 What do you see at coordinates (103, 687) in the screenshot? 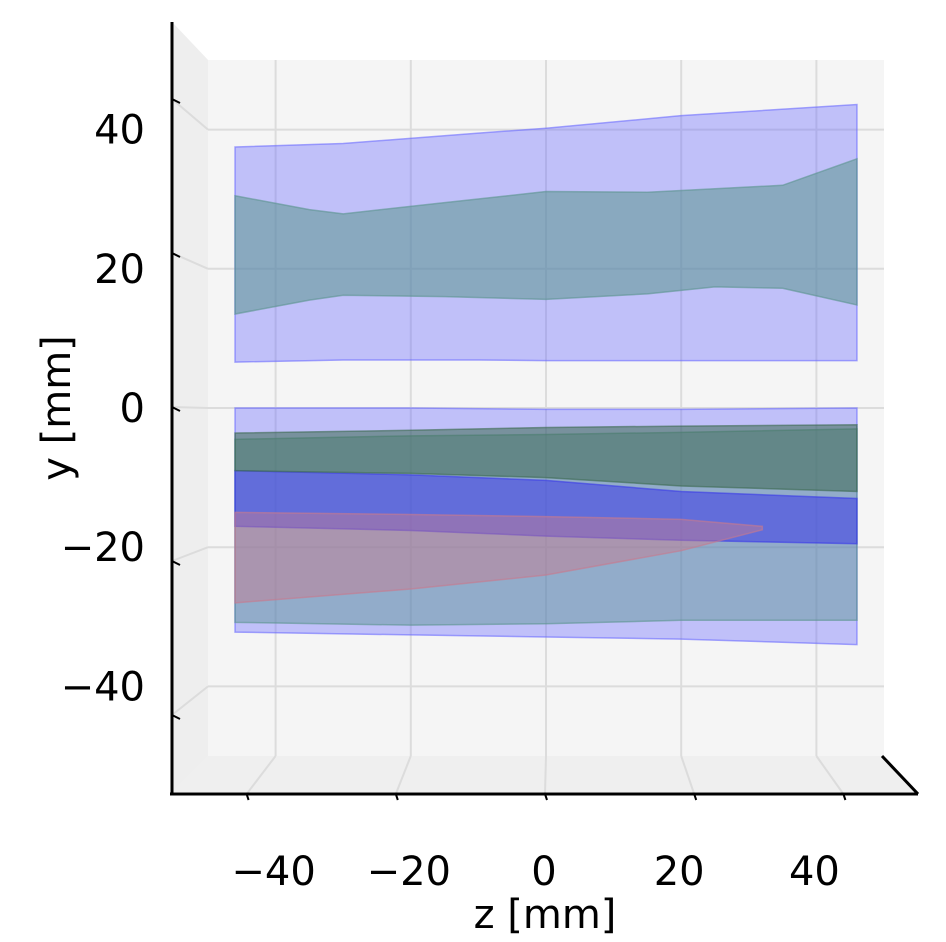
I see `y-tick-label-0: −40` at bounding box center [103, 687].